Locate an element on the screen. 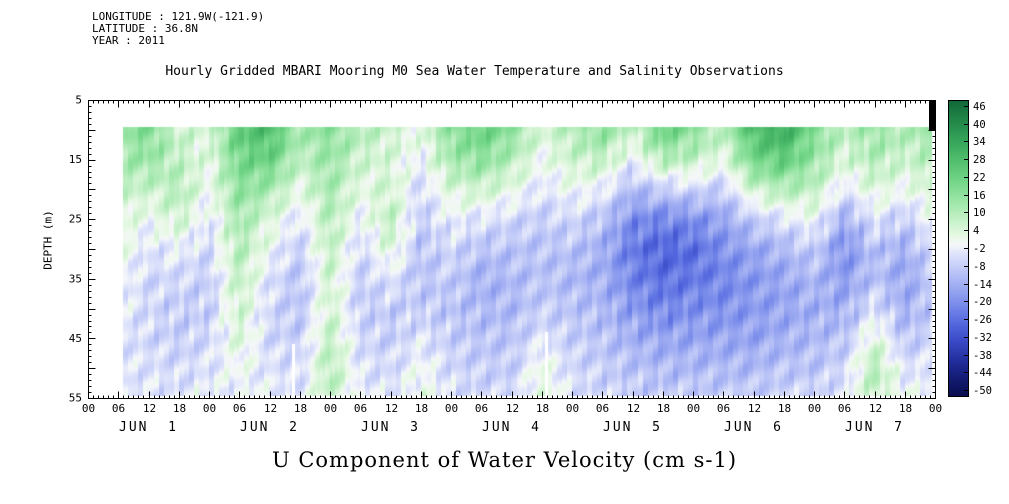 The width and height of the screenshot is (1009, 504). svg-text: 10 is located at coordinates (979, 213).